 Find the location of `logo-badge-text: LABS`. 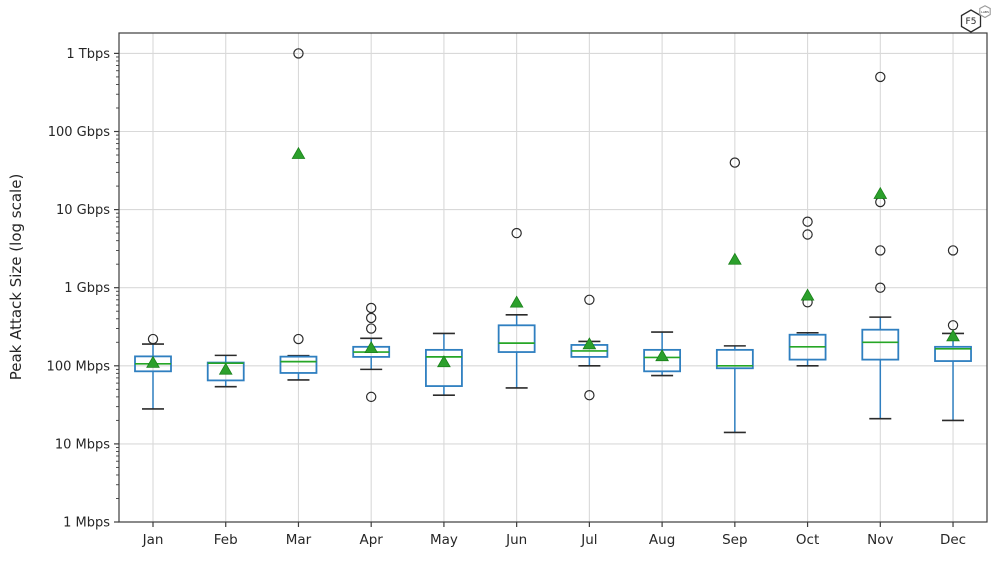

logo-badge-text: LABS is located at coordinates (985, 12).